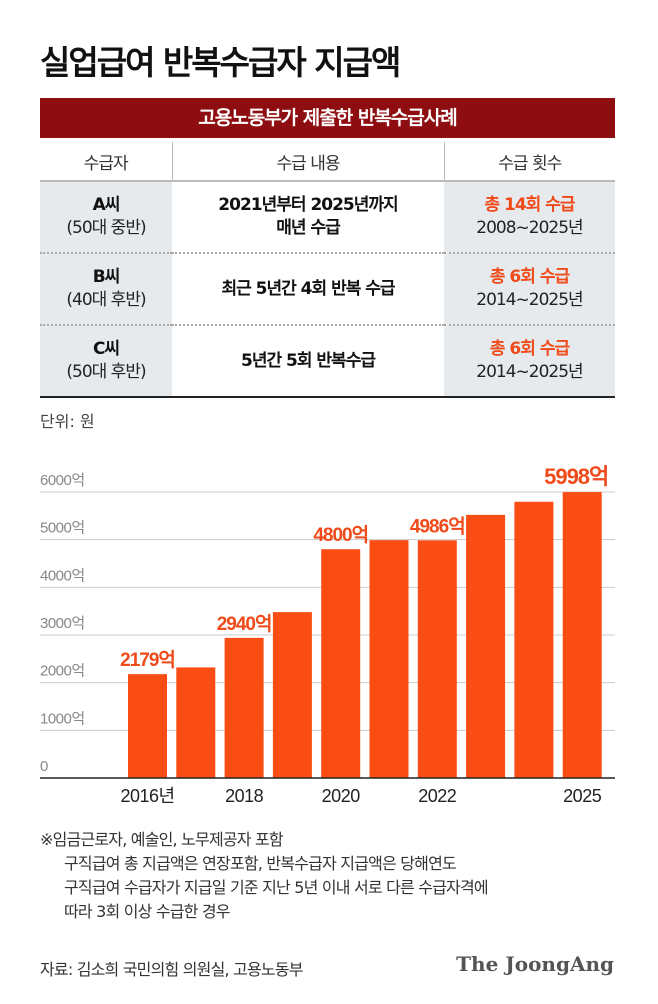 Image resolution: width=658 pixels, height=1004 pixels. I want to click on data-label: 4800억, so click(340, 535).